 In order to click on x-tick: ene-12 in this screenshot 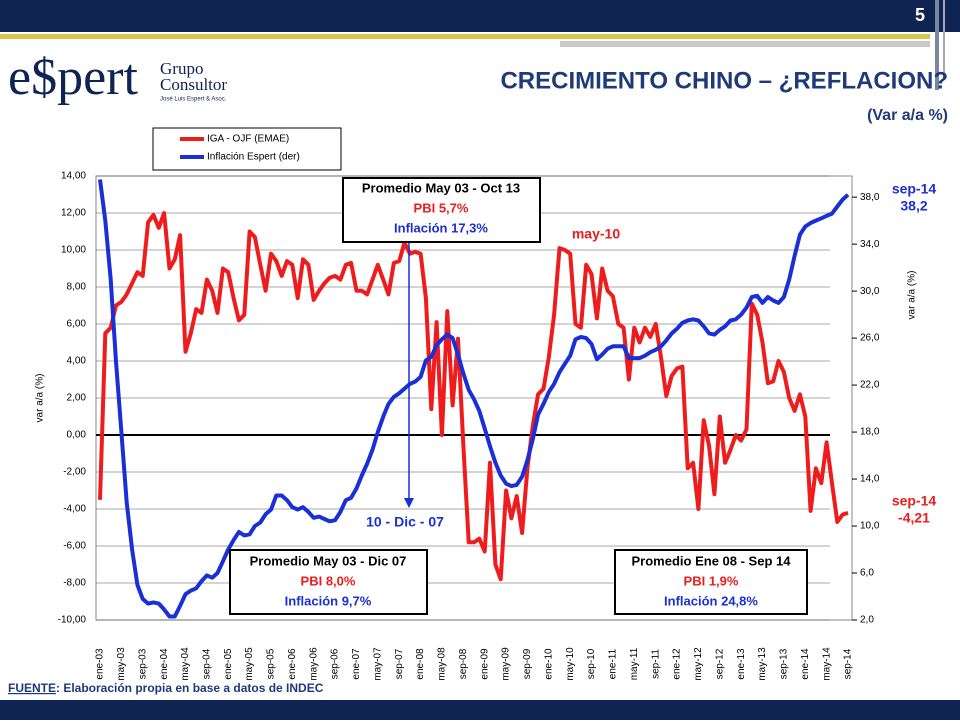, I will do `click(677, 664)`.